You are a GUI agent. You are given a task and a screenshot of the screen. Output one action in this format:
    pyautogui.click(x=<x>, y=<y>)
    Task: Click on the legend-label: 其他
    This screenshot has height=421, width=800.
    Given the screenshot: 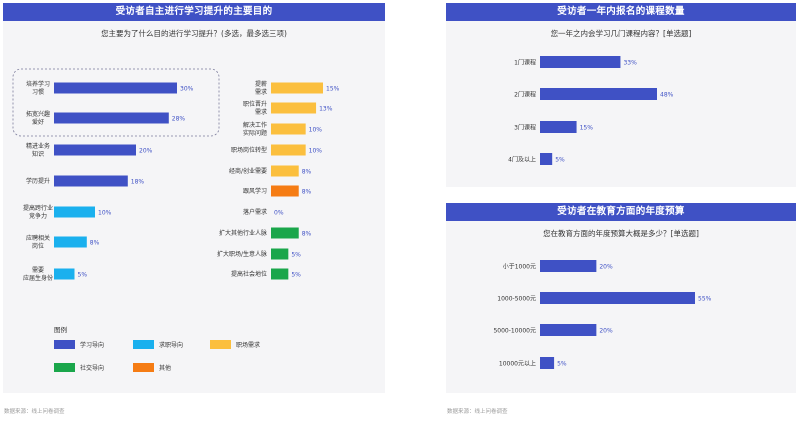 What is the action you would take?
    pyautogui.click(x=165, y=368)
    